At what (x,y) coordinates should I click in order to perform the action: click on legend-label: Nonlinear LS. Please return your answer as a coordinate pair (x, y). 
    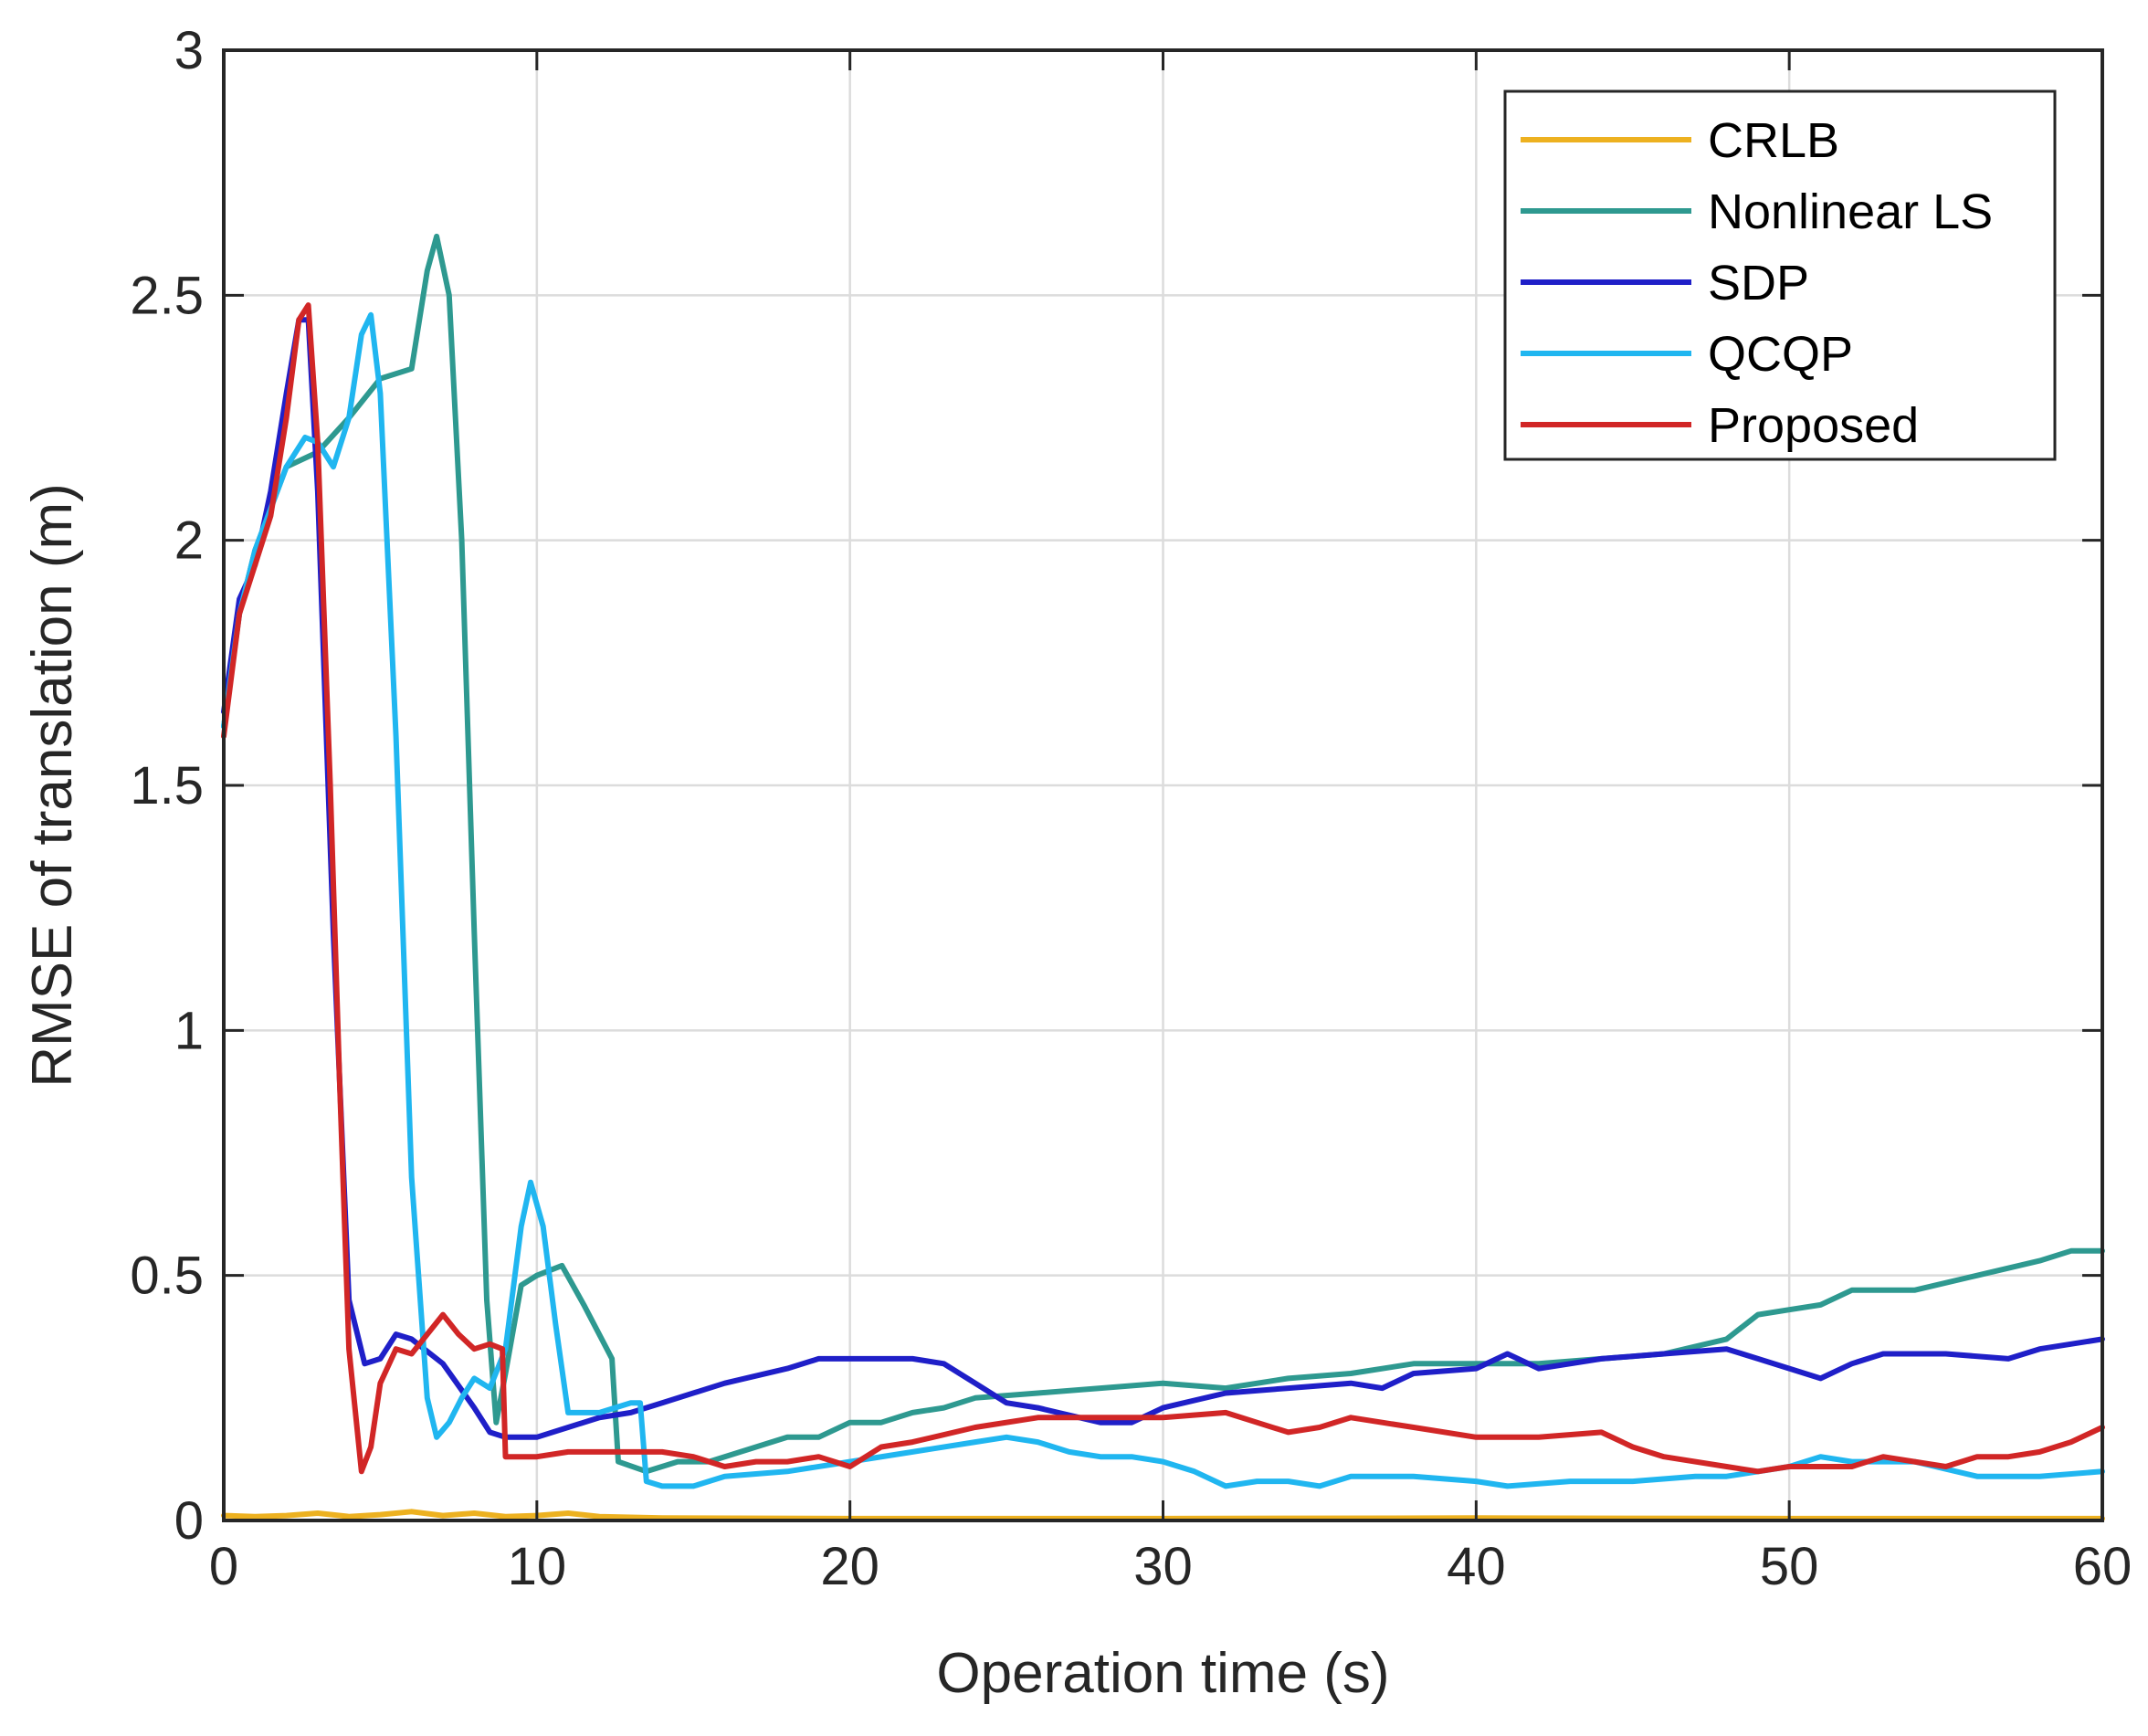
    Looking at the image, I should click on (1850, 211).